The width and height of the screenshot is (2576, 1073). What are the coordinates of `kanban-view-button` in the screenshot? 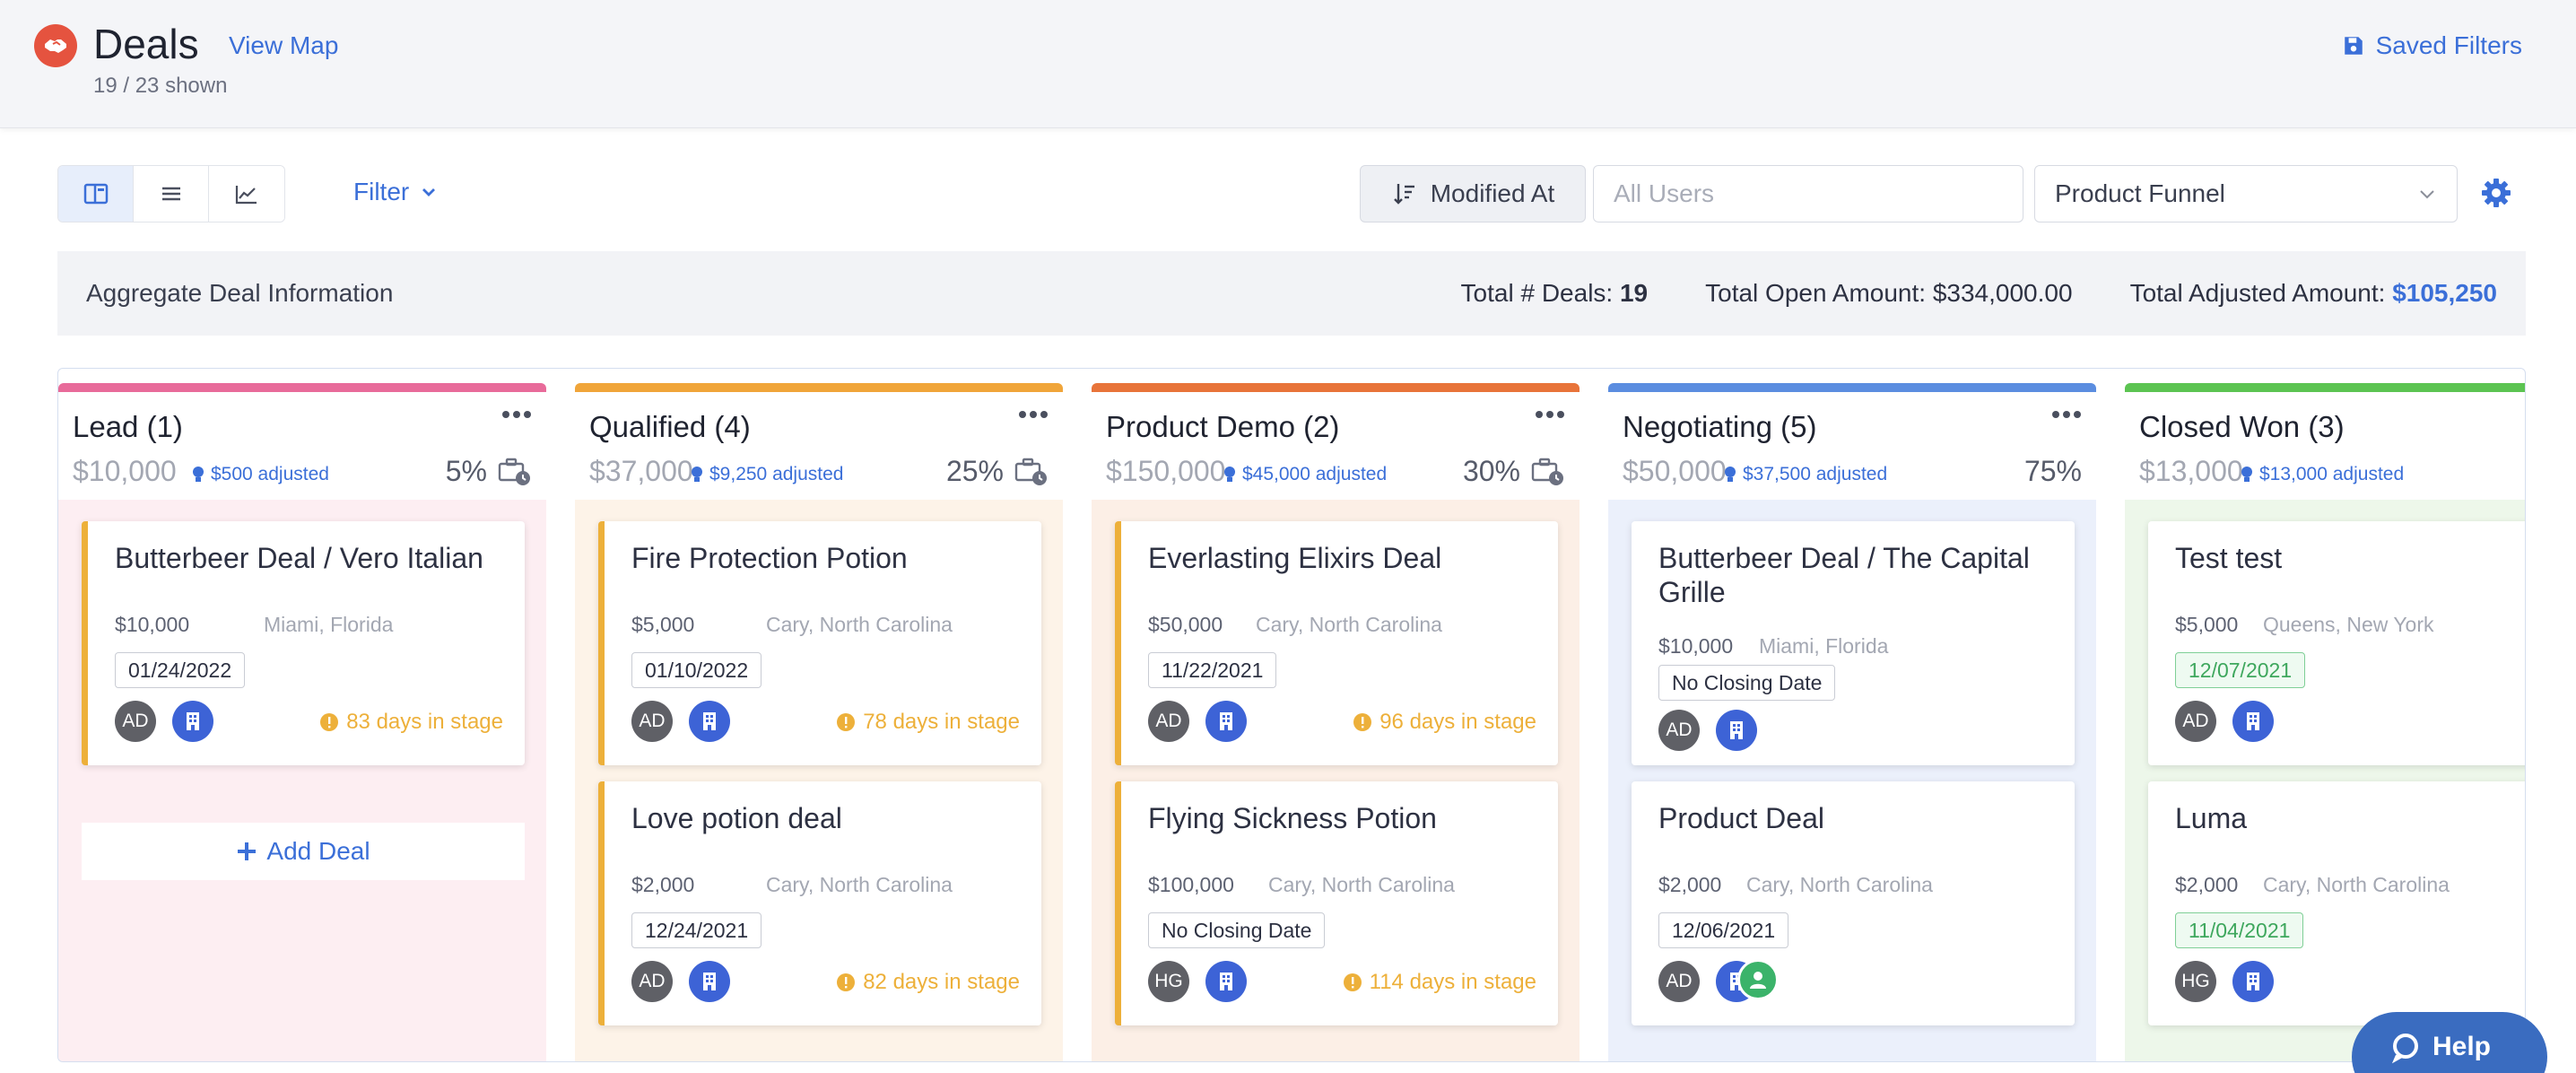 It's located at (96, 194).